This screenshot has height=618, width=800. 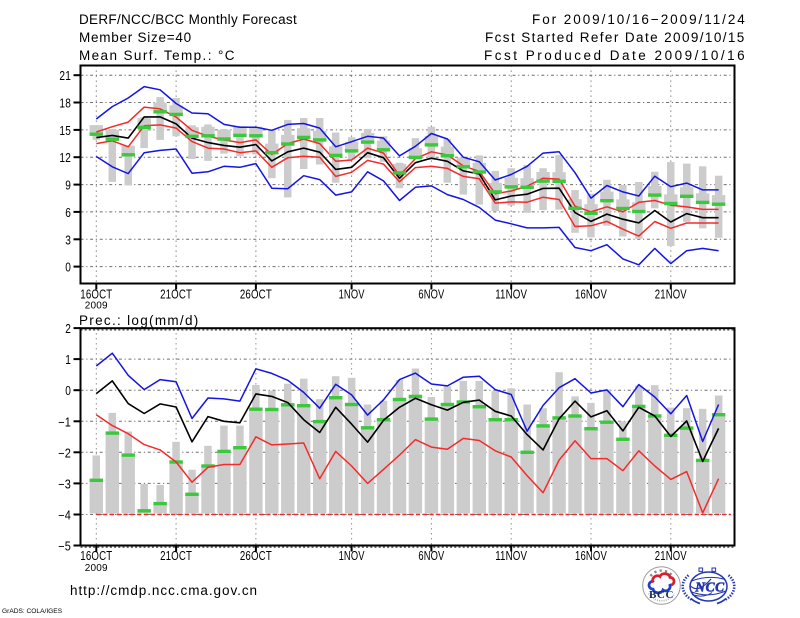 What do you see at coordinates (661, 595) in the screenshot?
I see `svg-text: BCC` at bounding box center [661, 595].